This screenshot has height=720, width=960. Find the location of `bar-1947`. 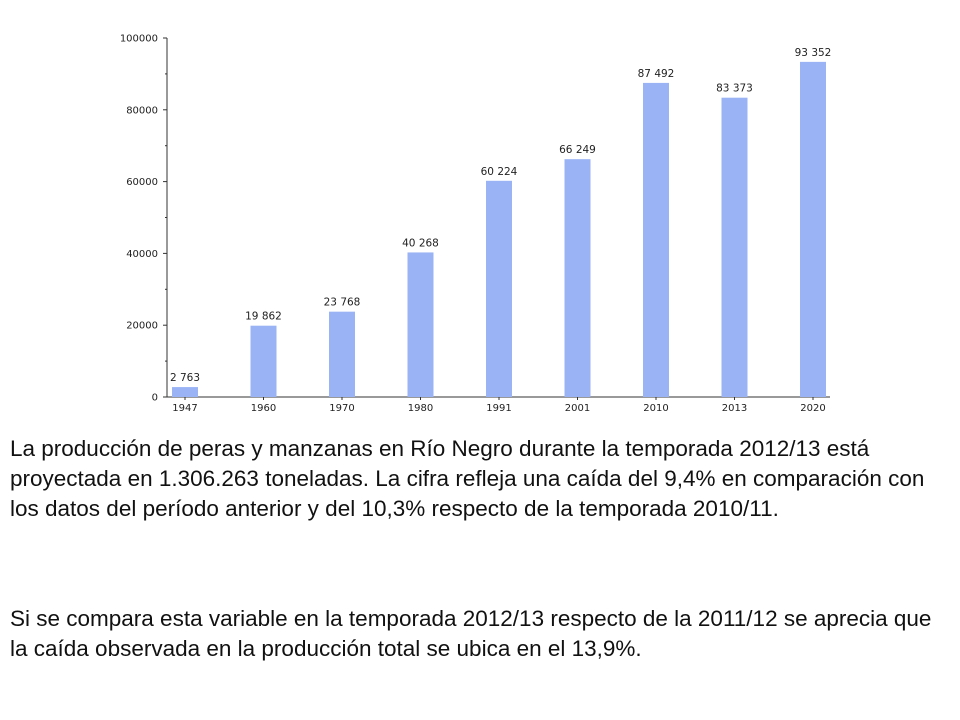

bar-1947 is located at coordinates (185, 392).